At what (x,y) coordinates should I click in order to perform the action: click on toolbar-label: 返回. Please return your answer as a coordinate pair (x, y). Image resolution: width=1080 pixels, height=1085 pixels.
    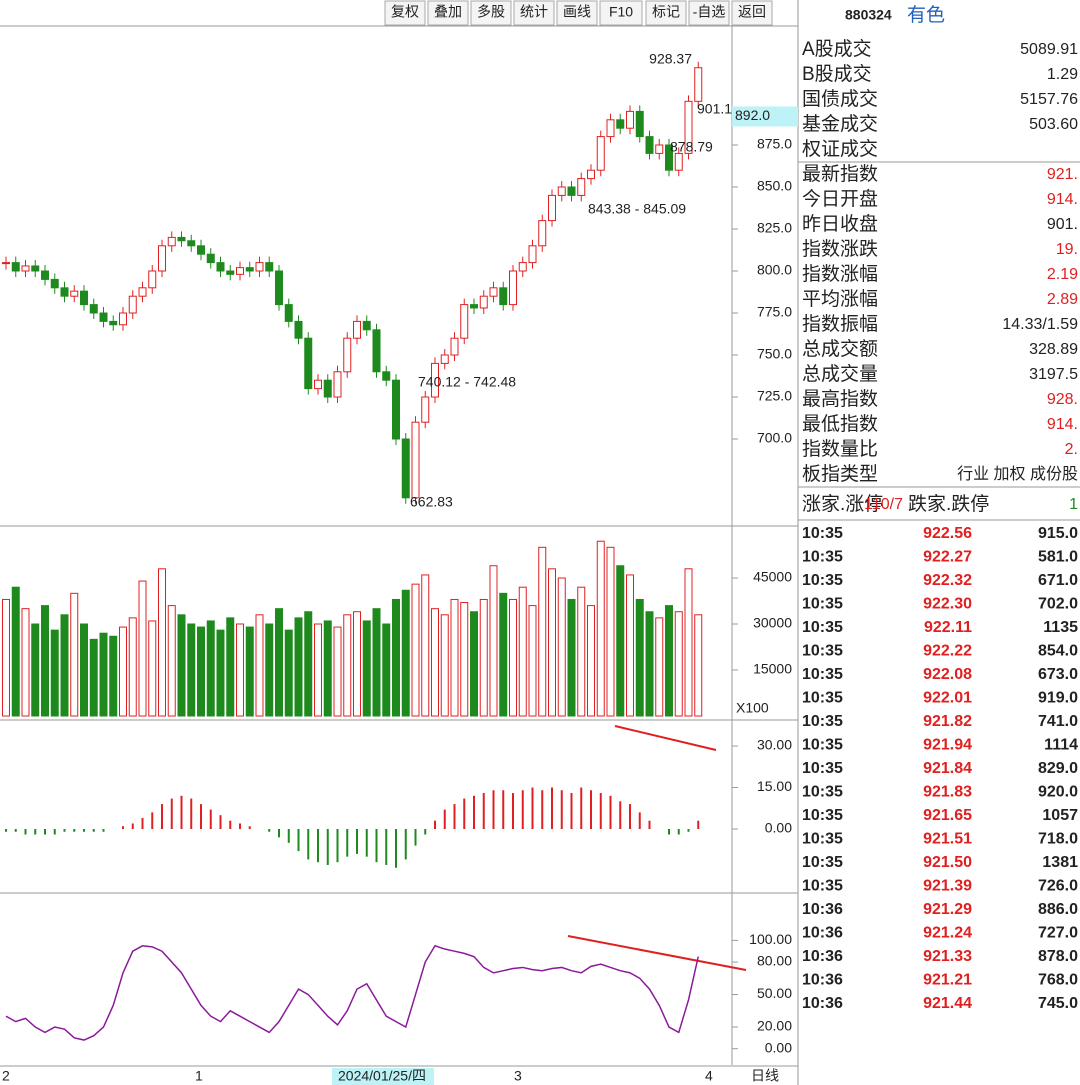
    Looking at the image, I should click on (752, 12).